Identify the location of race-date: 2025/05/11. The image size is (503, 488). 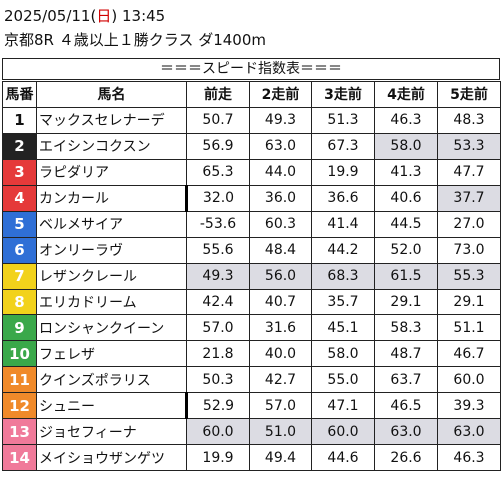
(47, 16).